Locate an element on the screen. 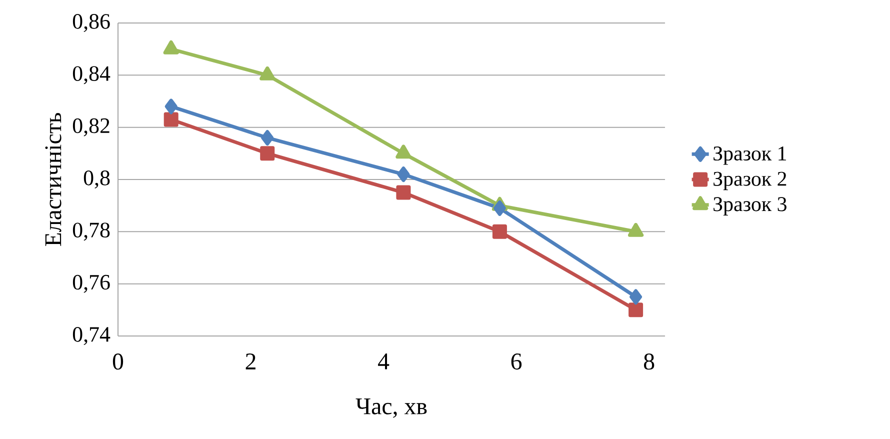 The image size is (890, 439). x-tick-label: 6 is located at coordinates (516, 362).